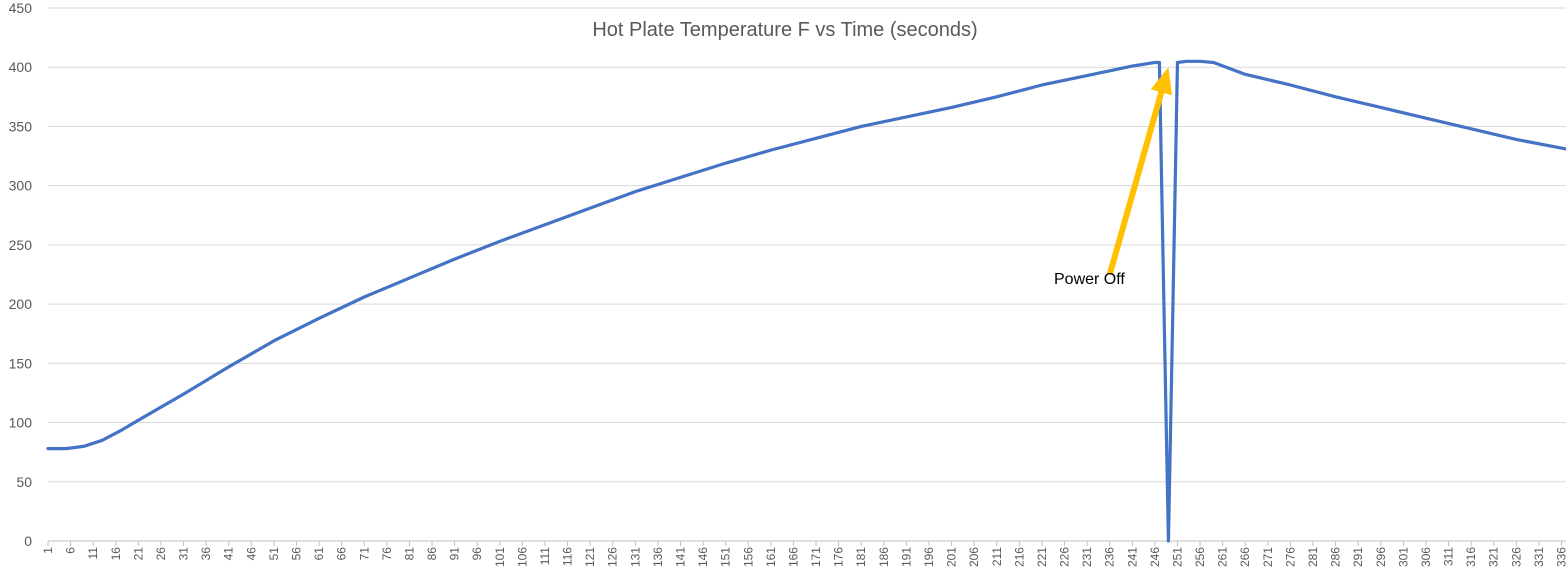 This screenshot has height=585, width=1566. What do you see at coordinates (1313, 557) in the screenshot?
I see `x-tick-label: 281` at bounding box center [1313, 557].